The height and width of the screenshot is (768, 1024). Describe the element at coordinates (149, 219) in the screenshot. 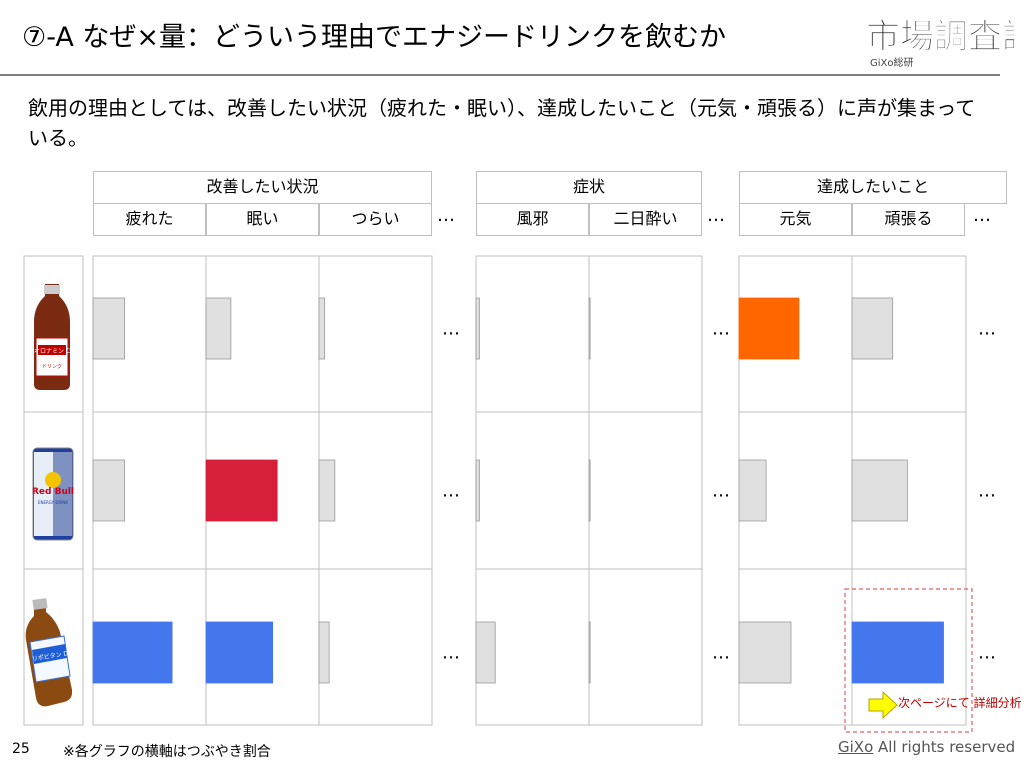

I see `category-header: 疲れた` at that location.